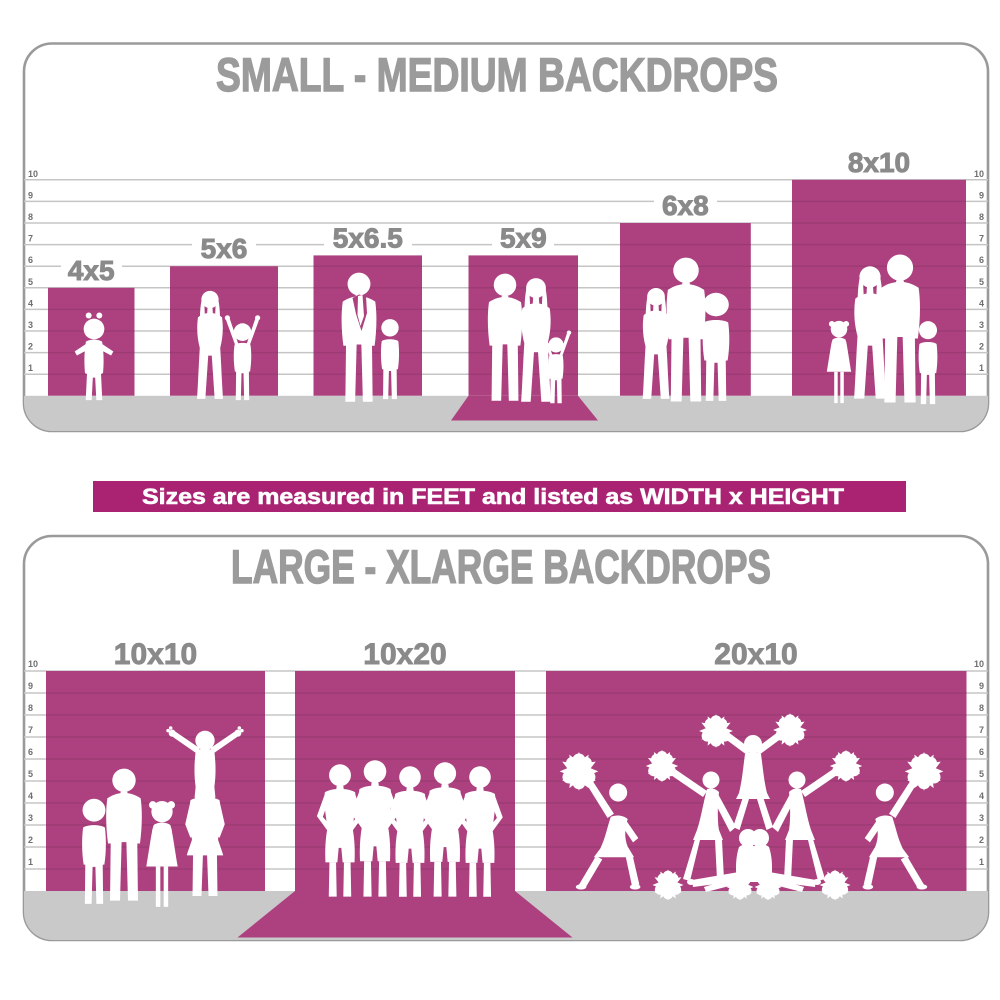  I want to click on svg-text: 10x20, so click(404, 654).